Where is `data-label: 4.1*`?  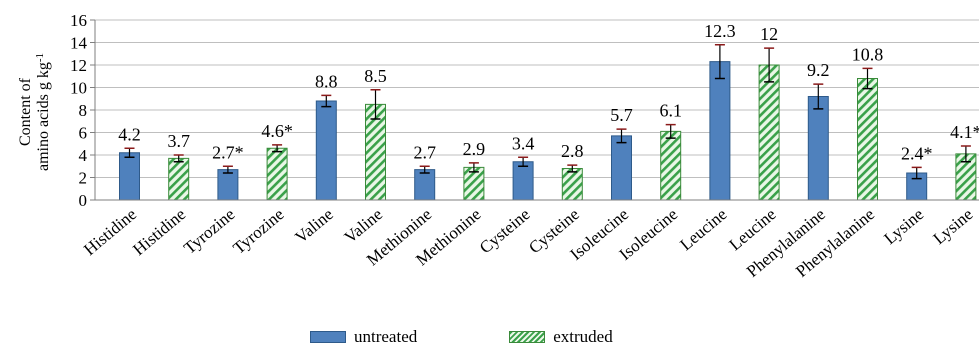
data-label: 4.1* is located at coordinates (964, 132).